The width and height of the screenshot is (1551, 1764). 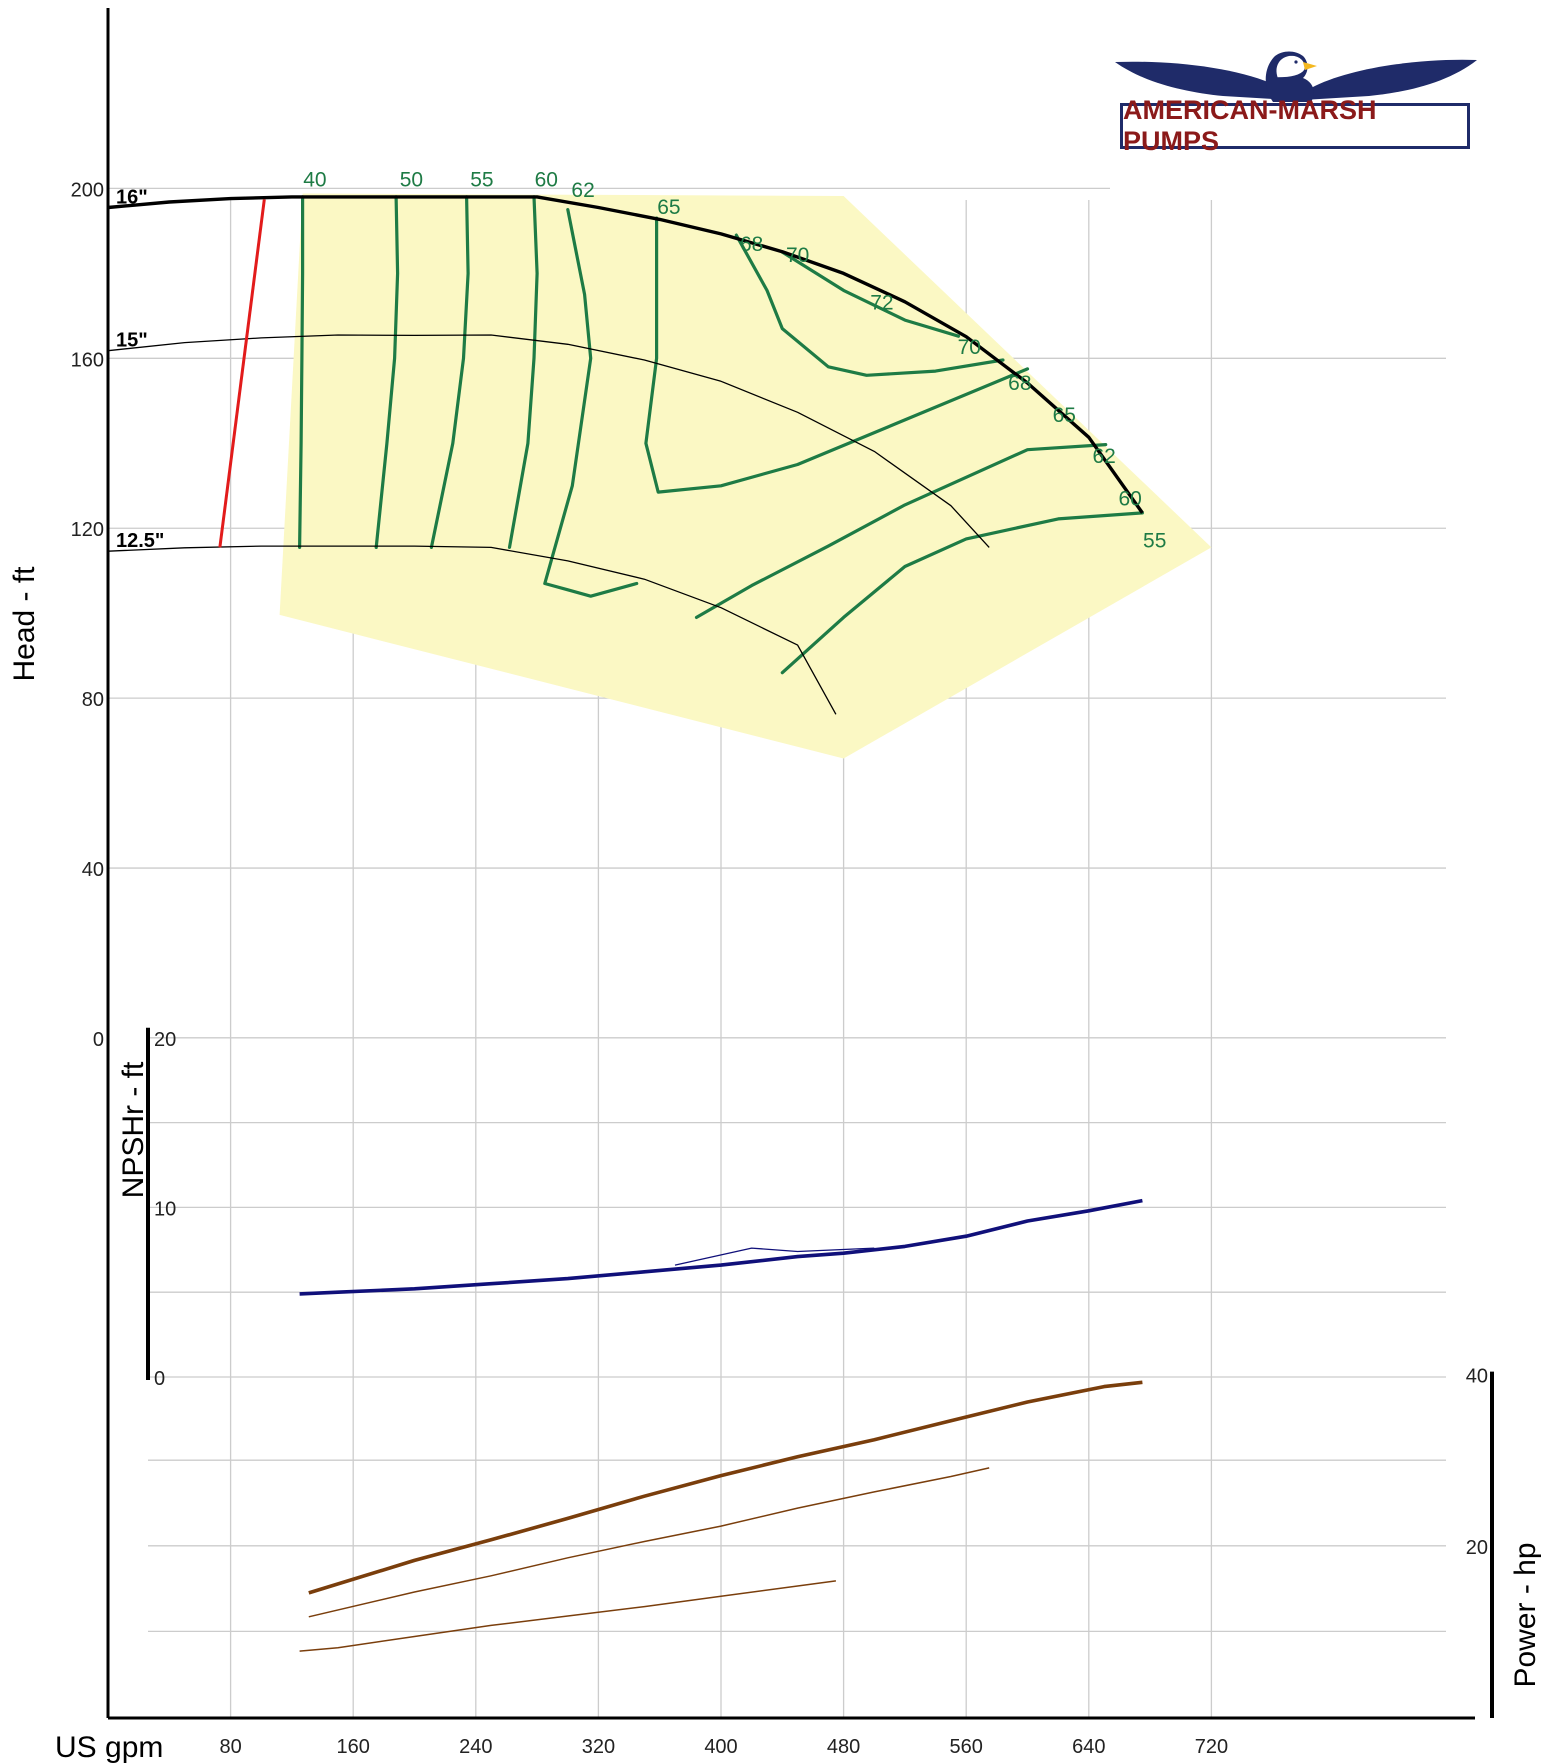 What do you see at coordinates (242, 373) in the screenshot?
I see `min-diameter-line` at bounding box center [242, 373].